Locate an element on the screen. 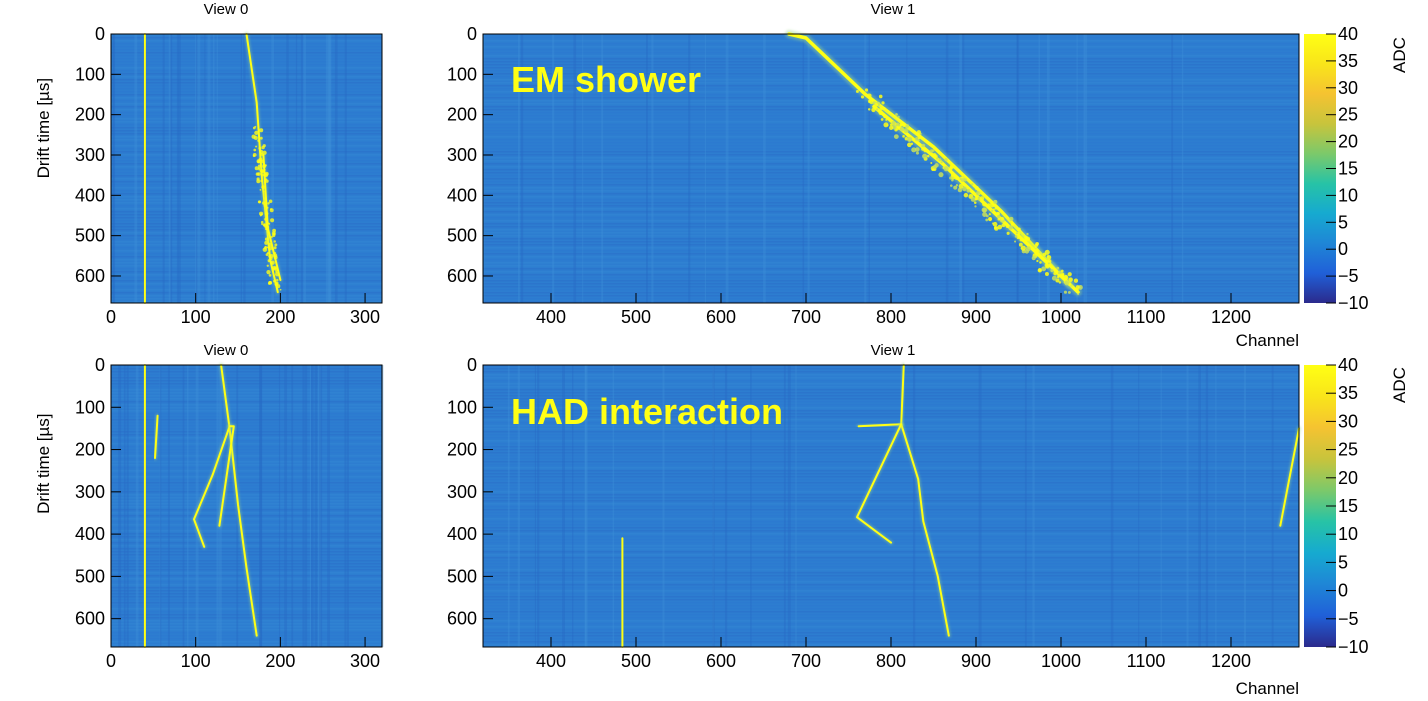 This screenshot has width=1428, height=701. y-axis-title: Drift time [µs] is located at coordinates (43, 128).